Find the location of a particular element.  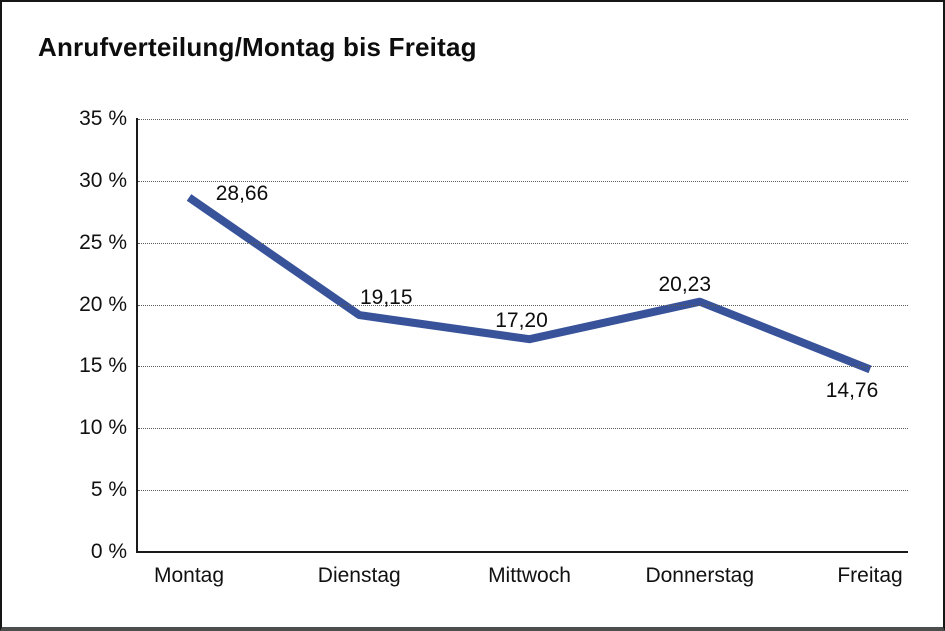

chart-title: Anrufverteilung/Montag bis Freitag is located at coordinates (257, 47).